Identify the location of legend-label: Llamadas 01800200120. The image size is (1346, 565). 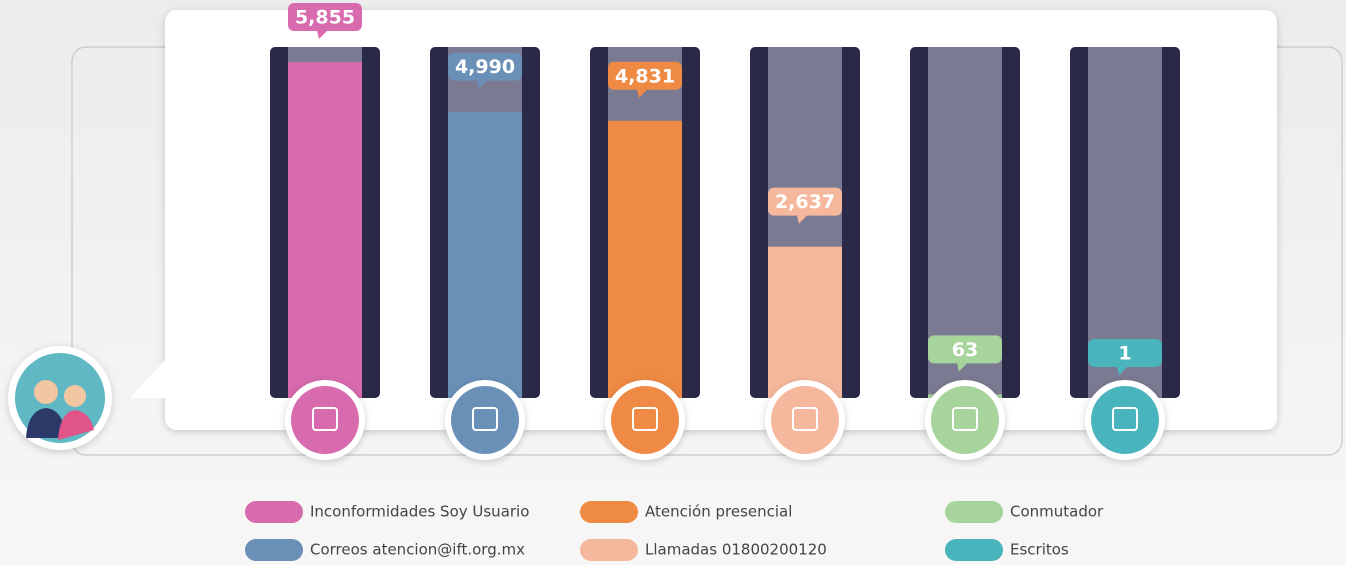
(736, 550).